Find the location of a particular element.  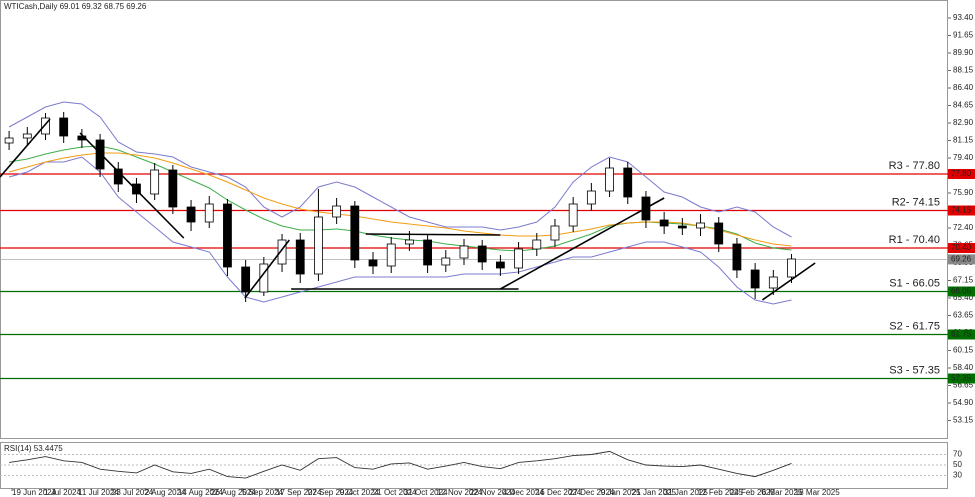

x-tick-label: 31 Oct 2024 is located at coordinates (426, 492).